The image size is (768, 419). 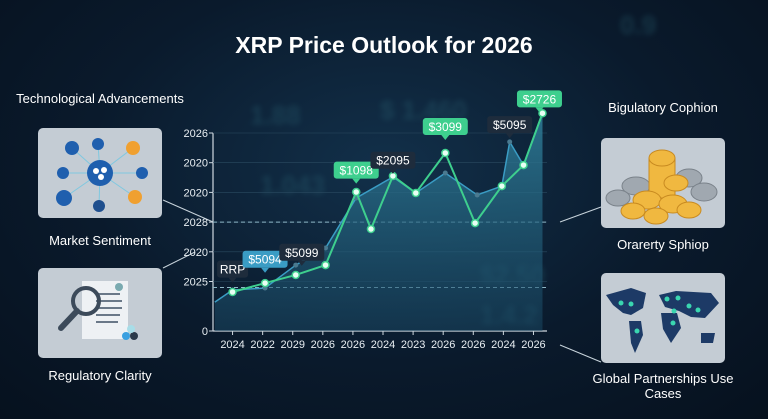 What do you see at coordinates (384, 45) in the screenshot?
I see `page-title: XRP Price Outlook for 2026` at bounding box center [384, 45].